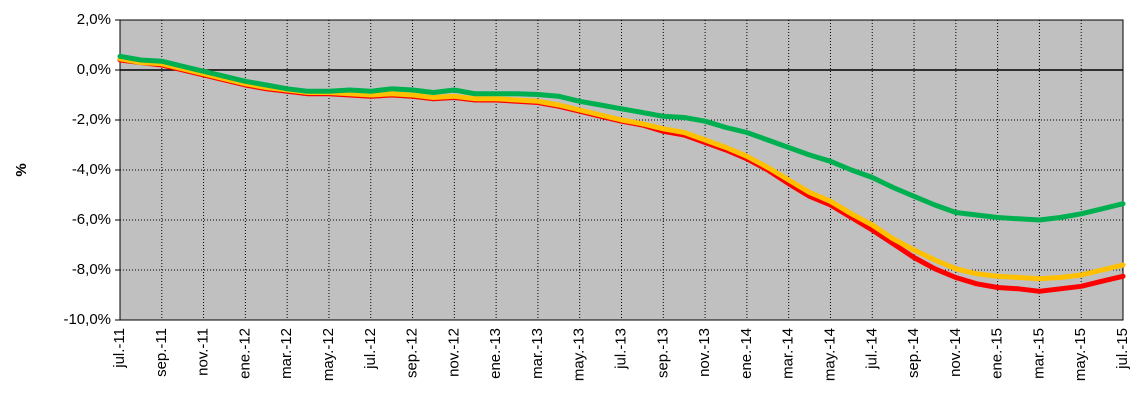  I want to click on x-tick-label: may.-12, so click(328, 354).